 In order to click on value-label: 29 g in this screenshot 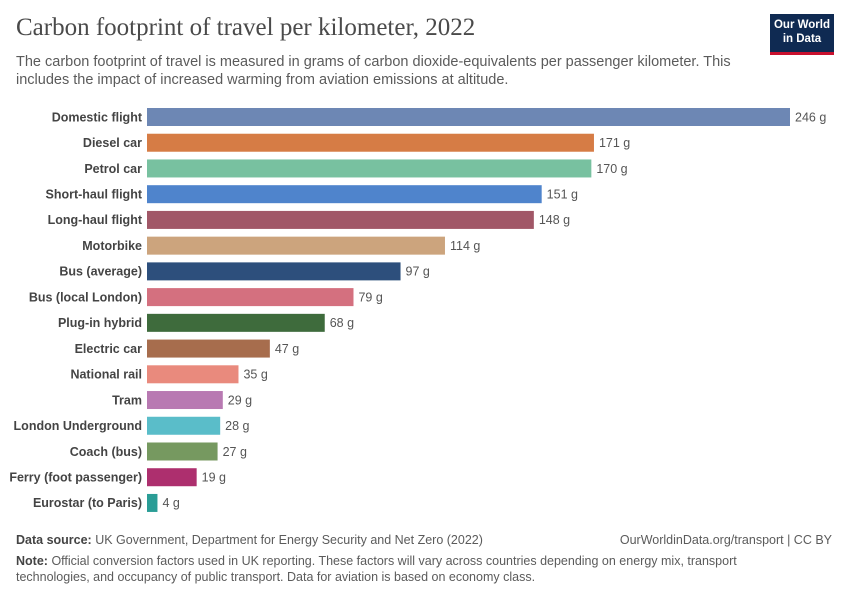, I will do `click(240, 400)`.